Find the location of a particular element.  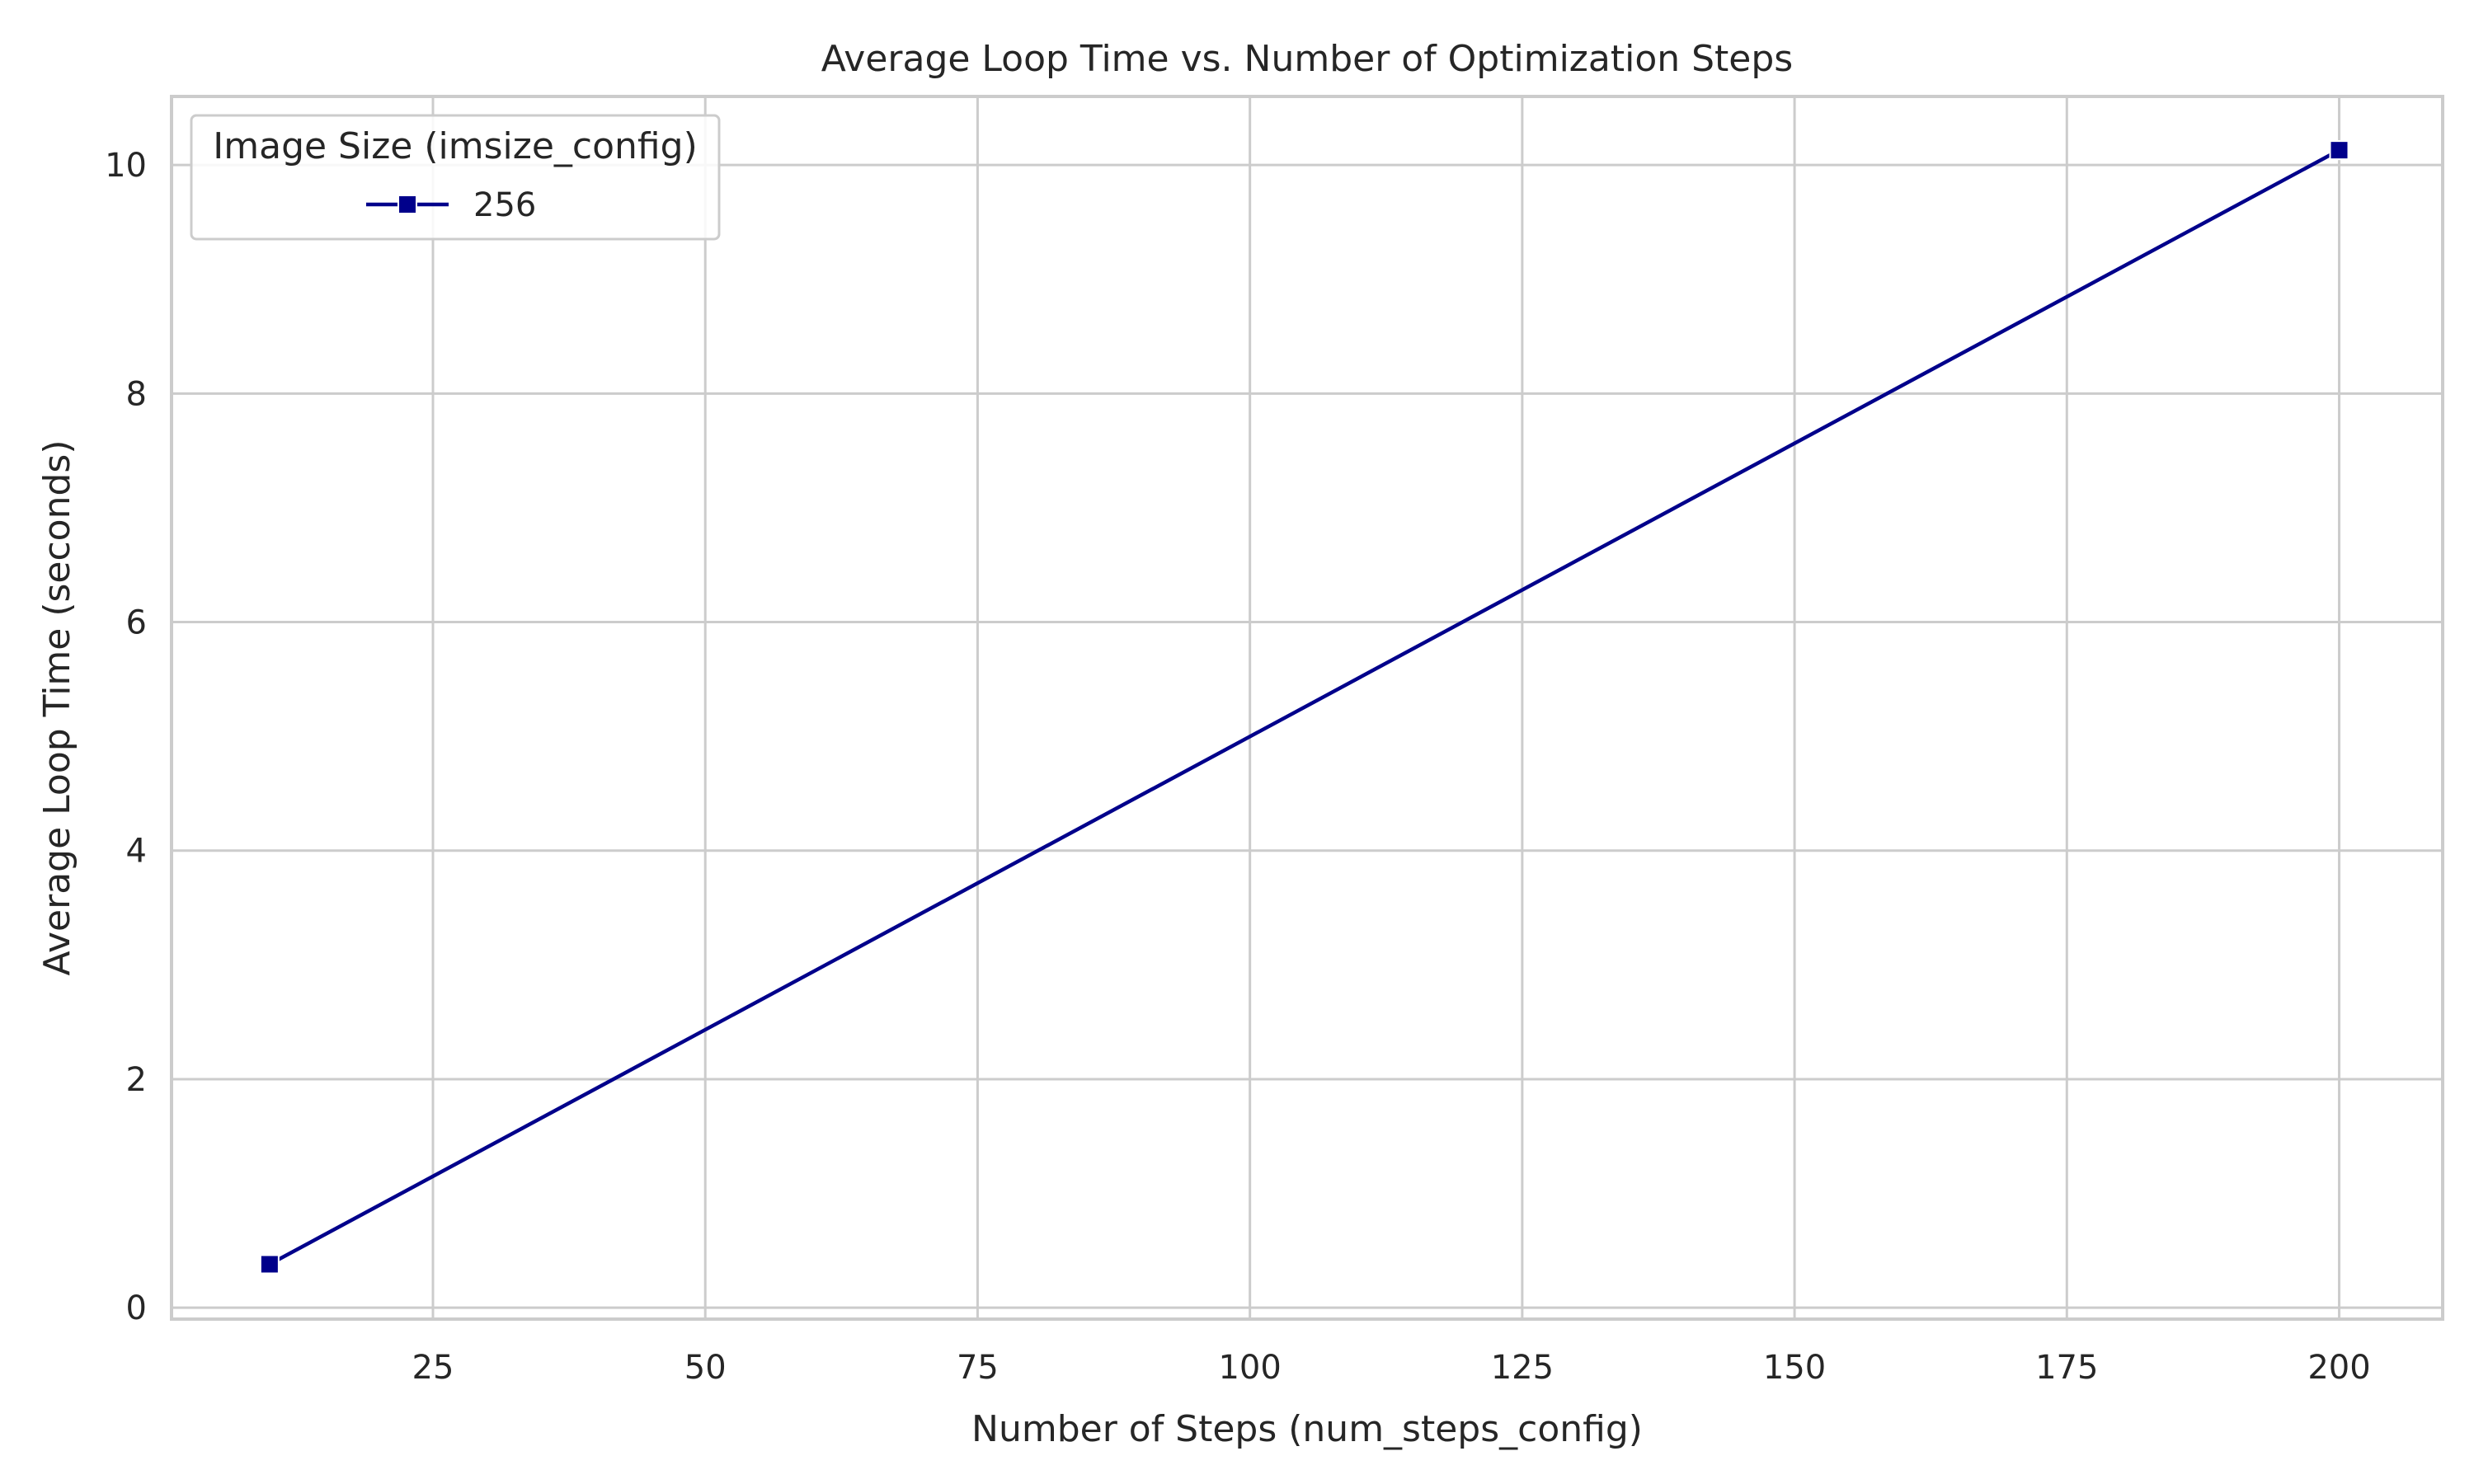

x-tick-labels: 25 50 75 100 125 150 175 200 is located at coordinates (1391, 1368).